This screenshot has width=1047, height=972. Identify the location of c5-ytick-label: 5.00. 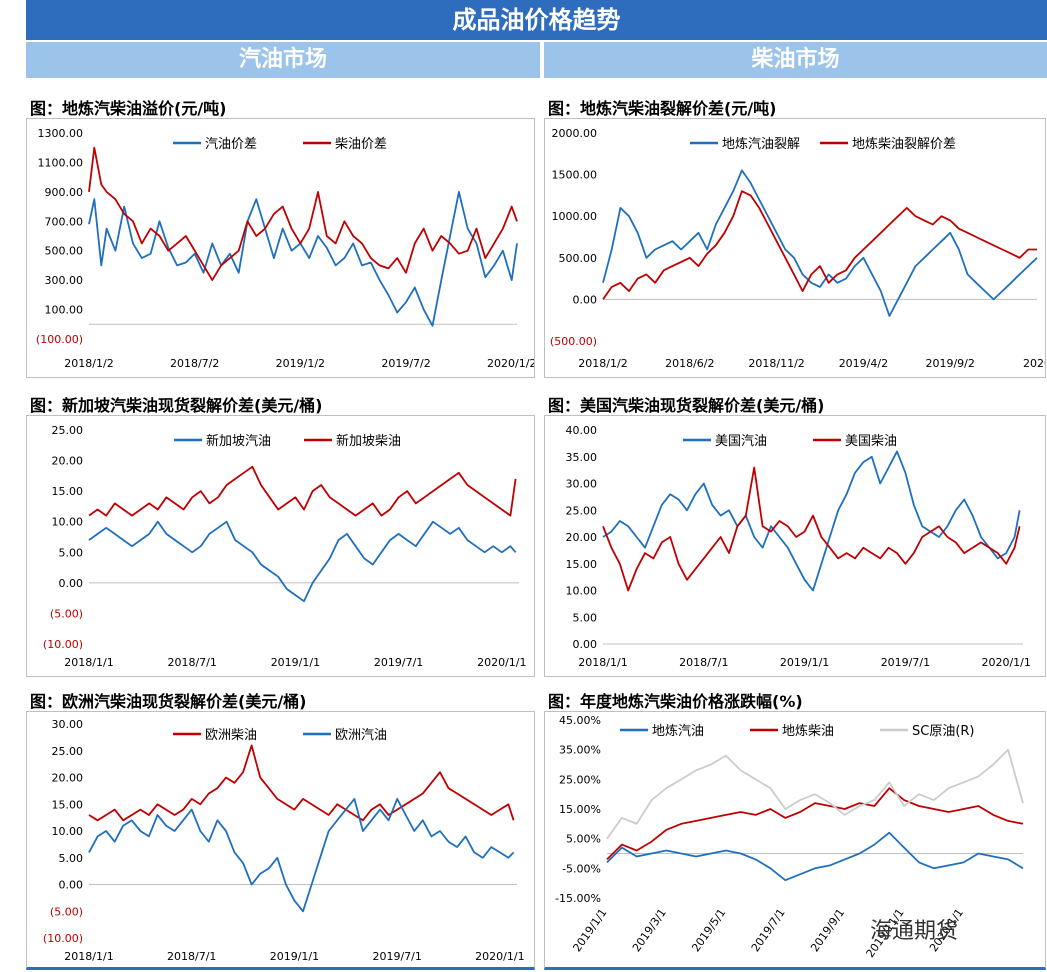
(71, 858).